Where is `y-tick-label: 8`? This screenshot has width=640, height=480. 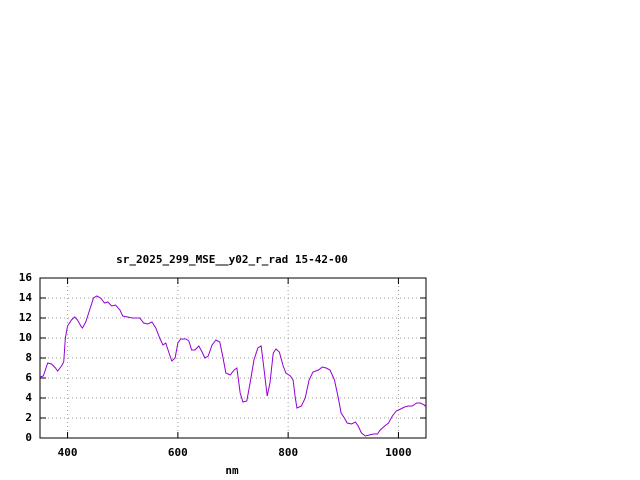 y-tick-label: 8 is located at coordinates (28, 357).